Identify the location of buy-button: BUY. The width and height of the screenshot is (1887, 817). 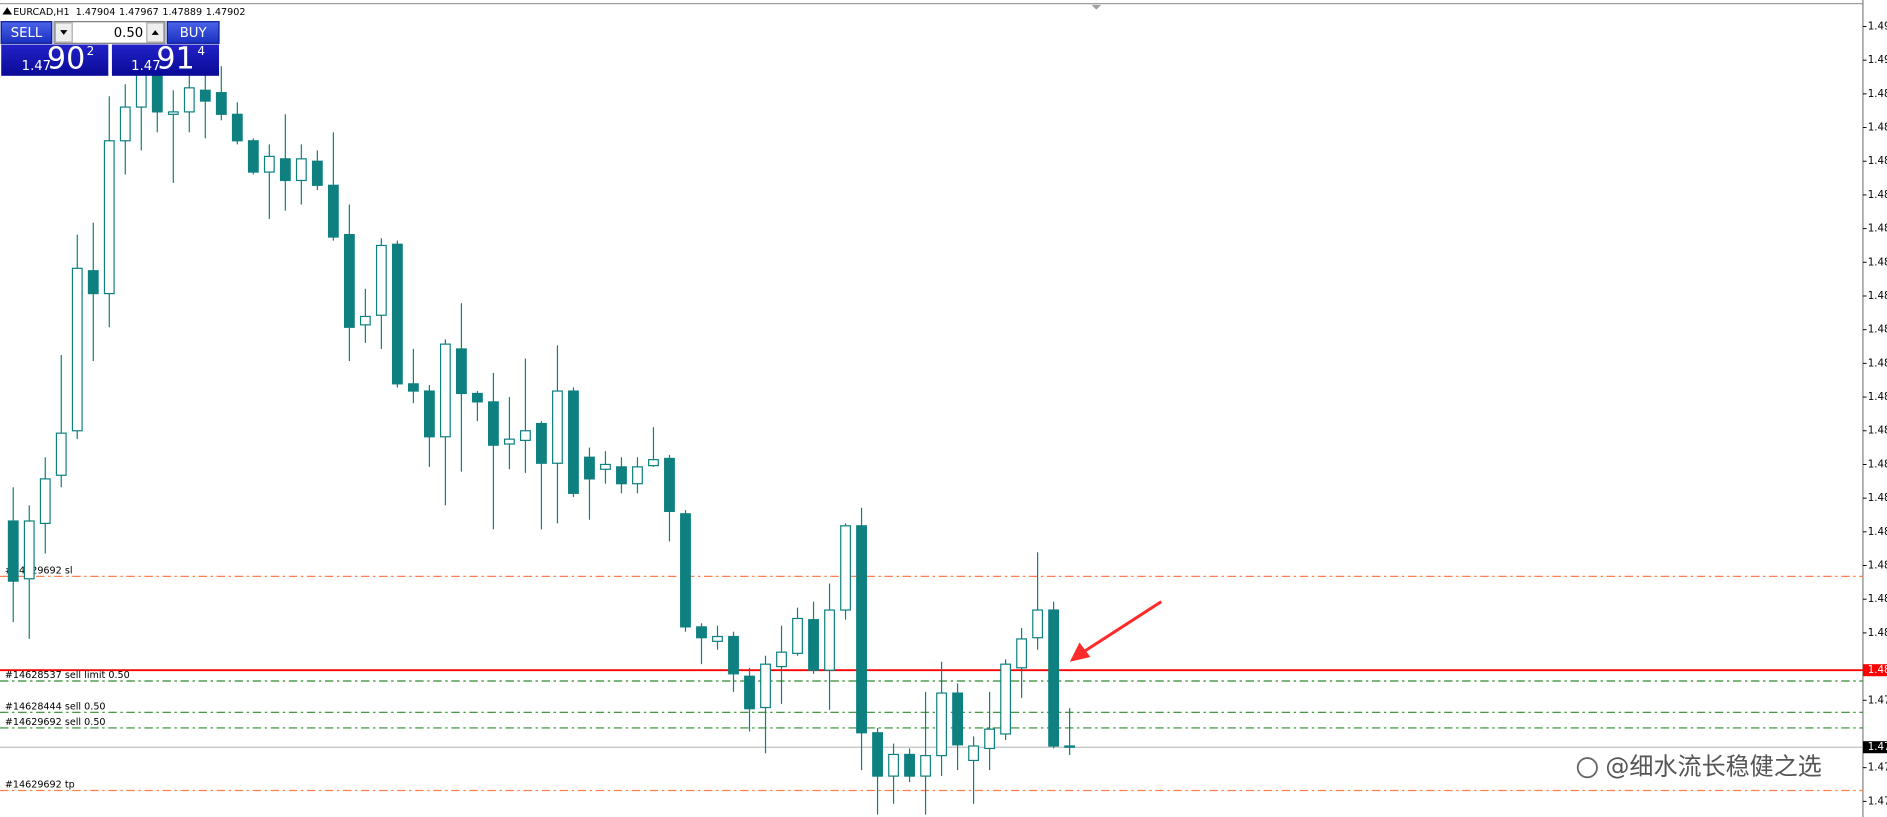
(193, 32).